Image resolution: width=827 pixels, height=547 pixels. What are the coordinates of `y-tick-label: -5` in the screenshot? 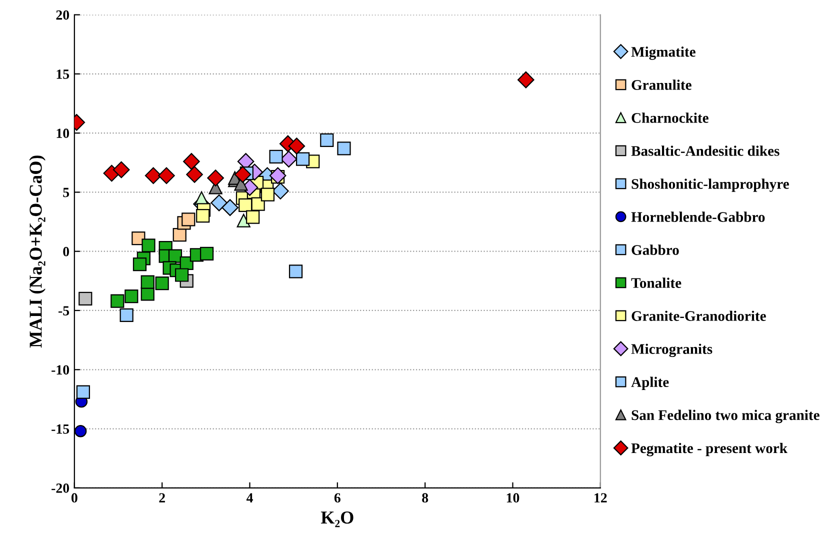 It's located at (64, 311).